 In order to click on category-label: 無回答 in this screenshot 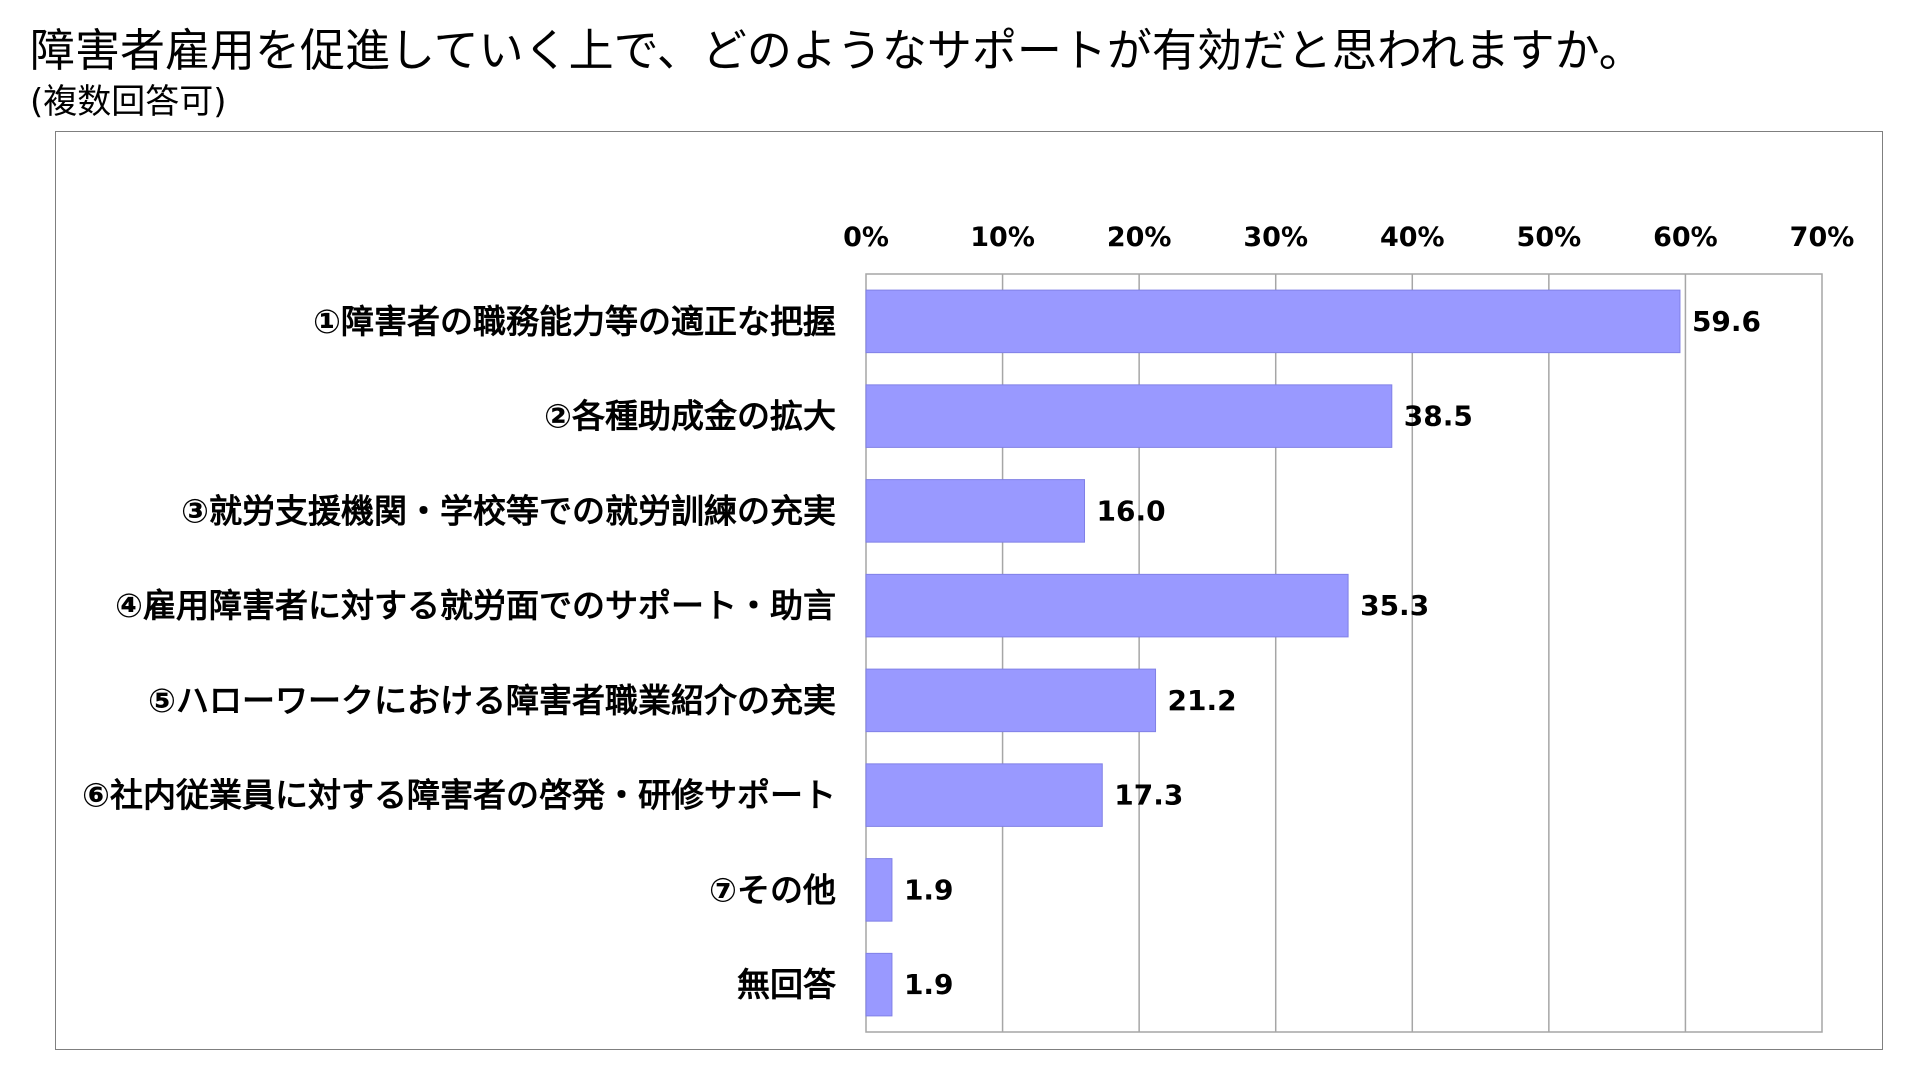, I will do `click(787, 984)`.